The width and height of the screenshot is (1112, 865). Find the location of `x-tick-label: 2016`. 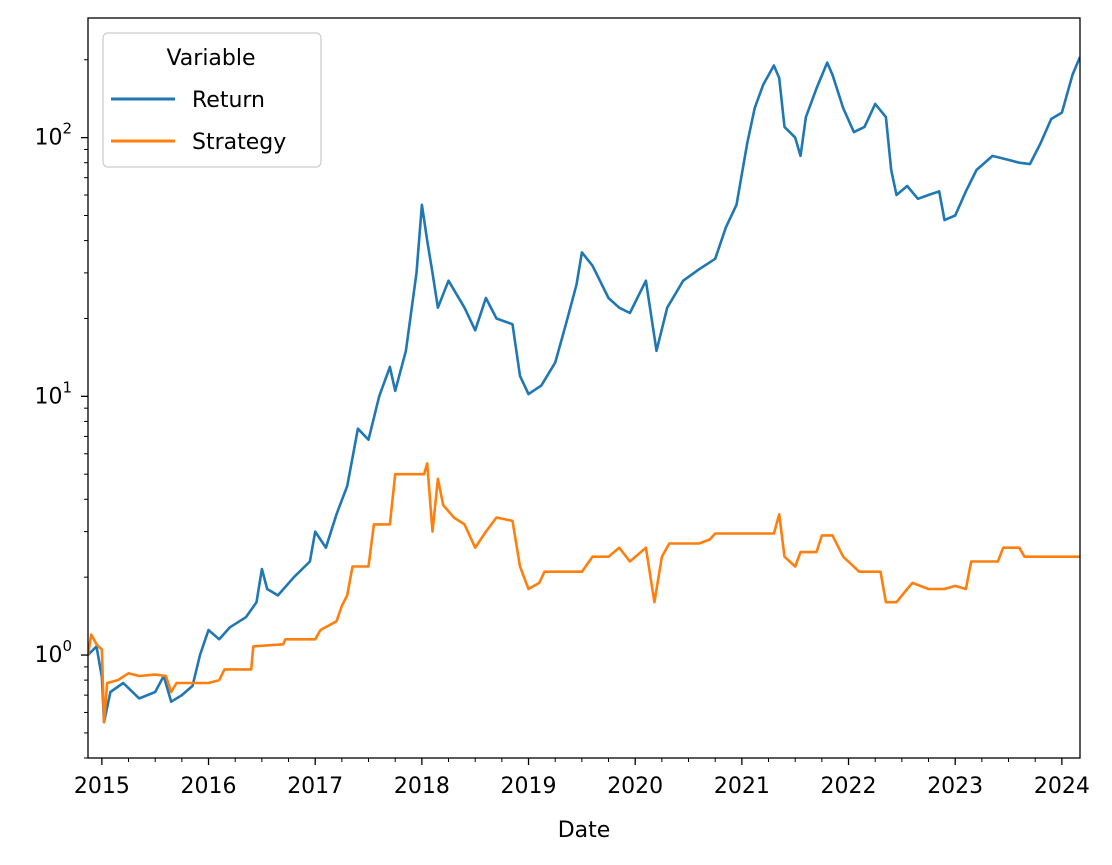

x-tick-label: 2016 is located at coordinates (209, 786).